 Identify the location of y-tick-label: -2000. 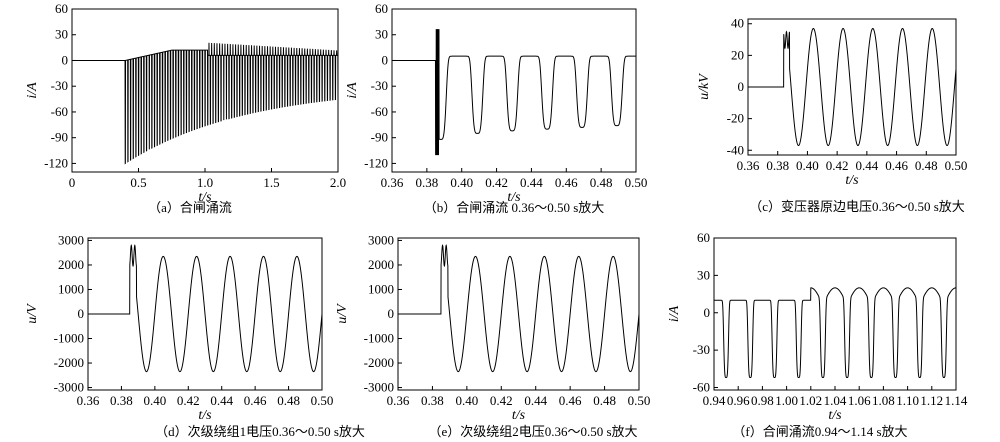
(69, 362).